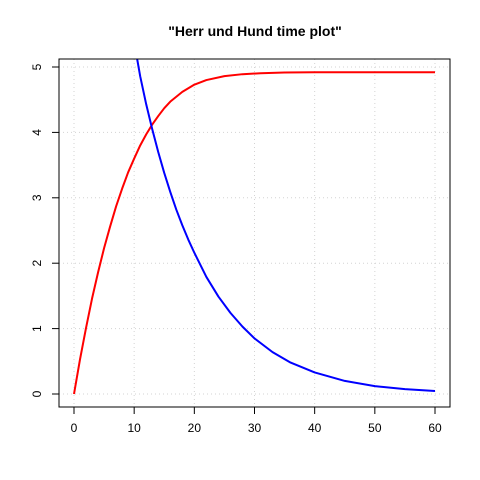 Image resolution: width=480 pixels, height=480 pixels. Describe the element at coordinates (435, 428) in the screenshot. I see `x-tick-label: 60` at that location.